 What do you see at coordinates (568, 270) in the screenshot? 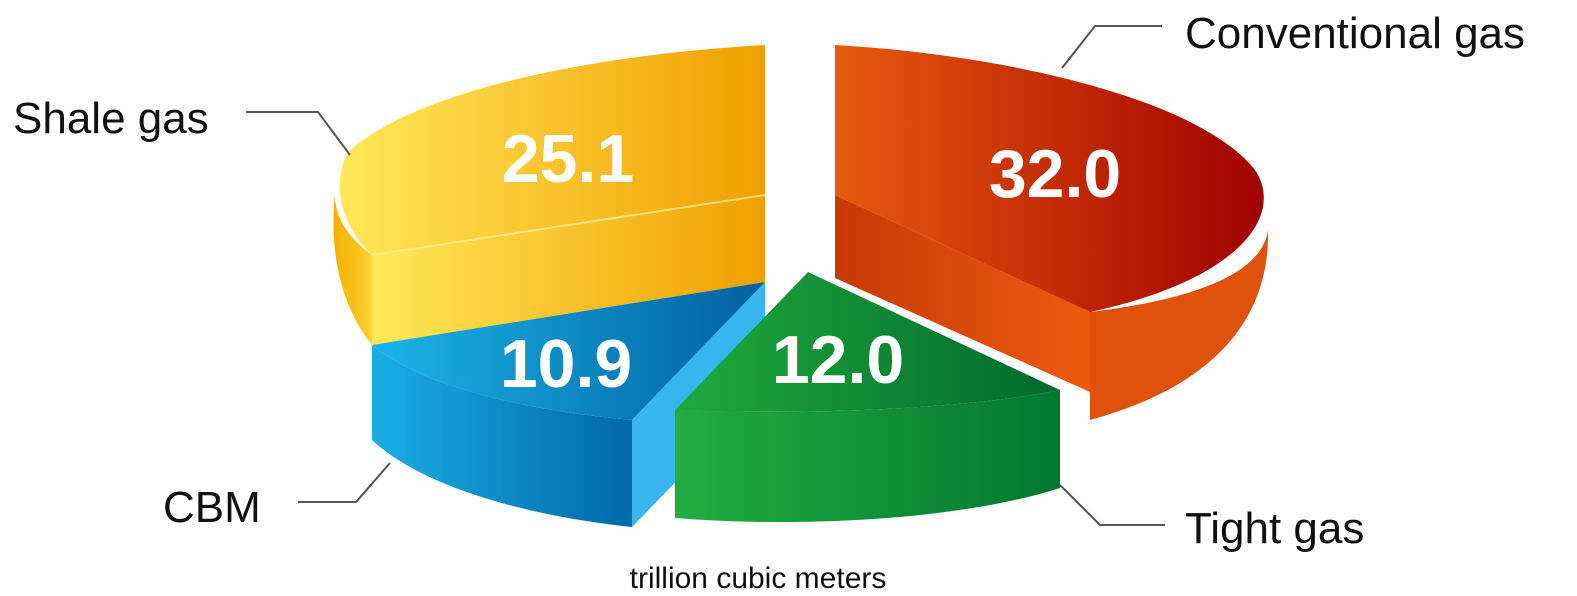
I see `slice-shale-gas-front` at bounding box center [568, 270].